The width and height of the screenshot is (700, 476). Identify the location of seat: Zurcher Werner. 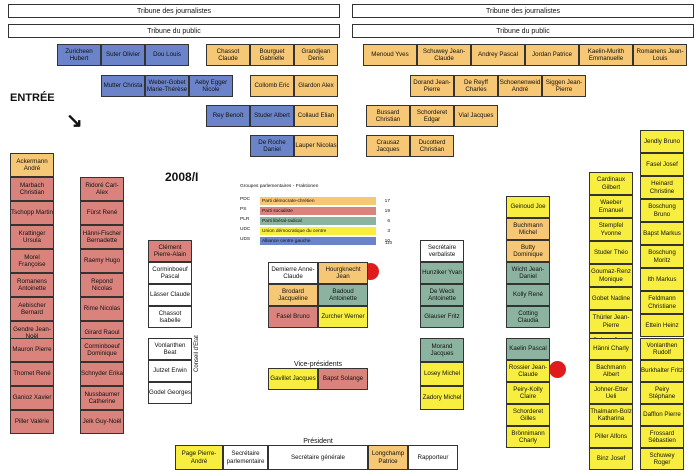
(343, 317).